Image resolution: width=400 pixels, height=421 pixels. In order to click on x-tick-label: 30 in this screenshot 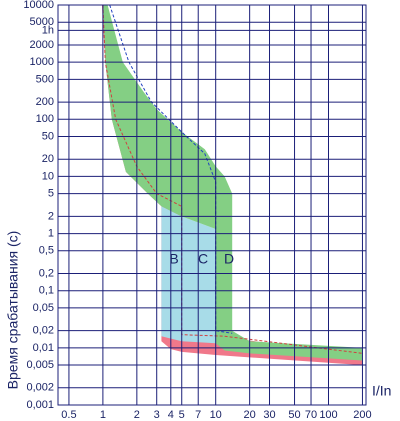, I will do `click(269, 415)`.